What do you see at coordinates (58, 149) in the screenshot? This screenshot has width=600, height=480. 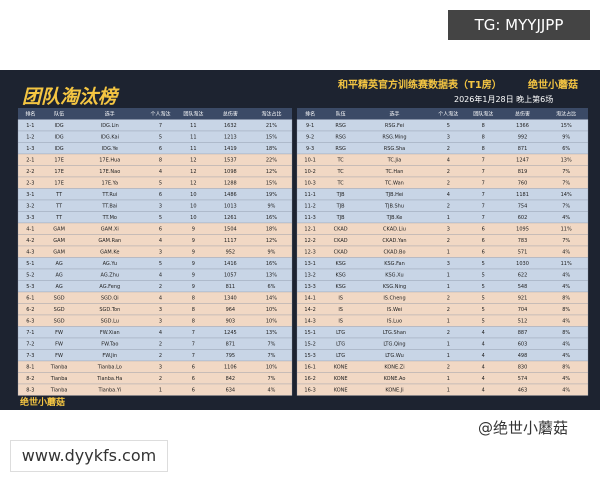 I see `table-cell: IDG` at bounding box center [58, 149].